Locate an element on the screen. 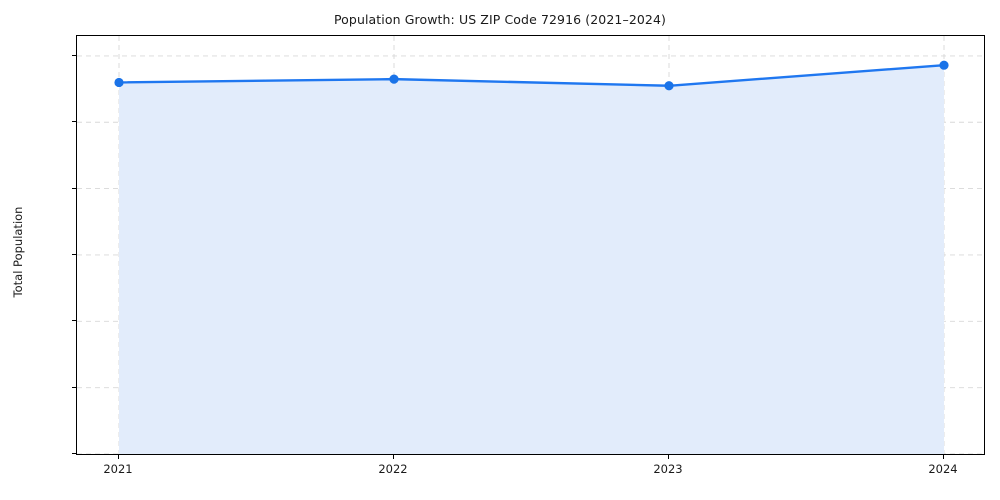 The image size is (1000, 500). y-axis-label: Total Population is located at coordinates (18, 252).